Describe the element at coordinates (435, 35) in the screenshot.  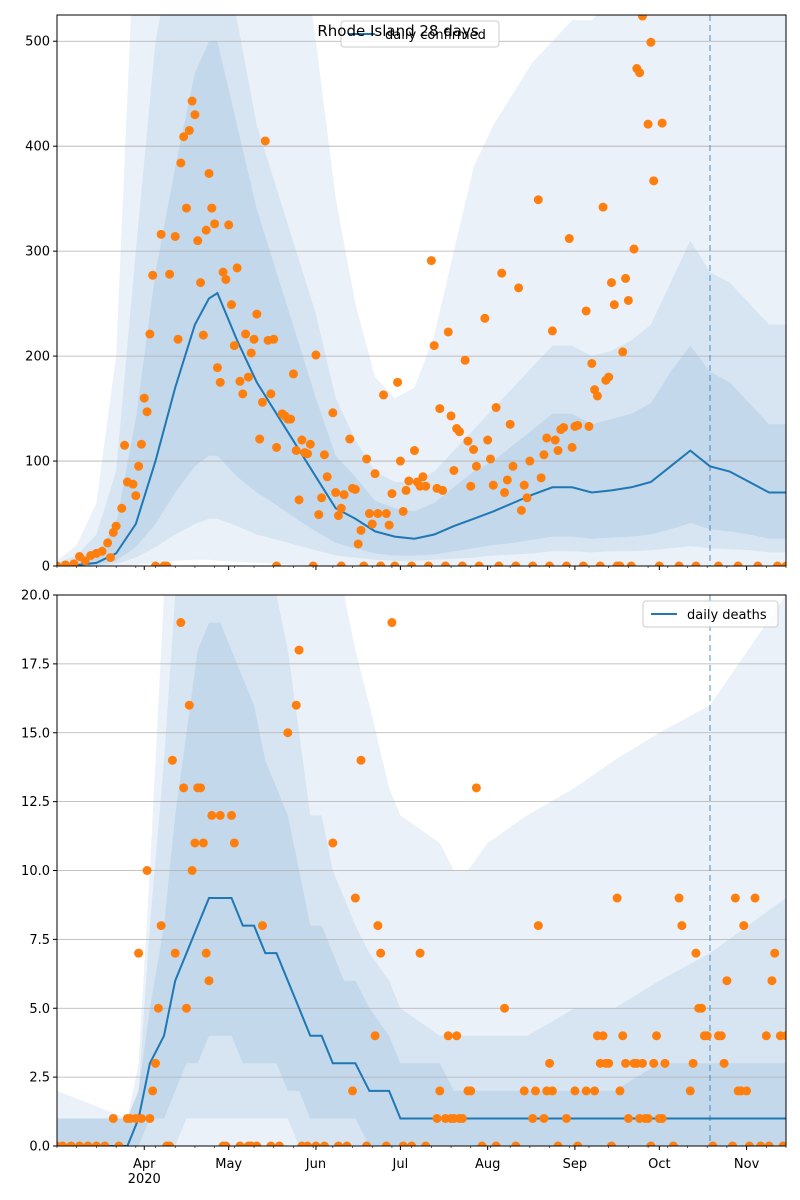
I see `legend-label: daily confirmed` at that location.